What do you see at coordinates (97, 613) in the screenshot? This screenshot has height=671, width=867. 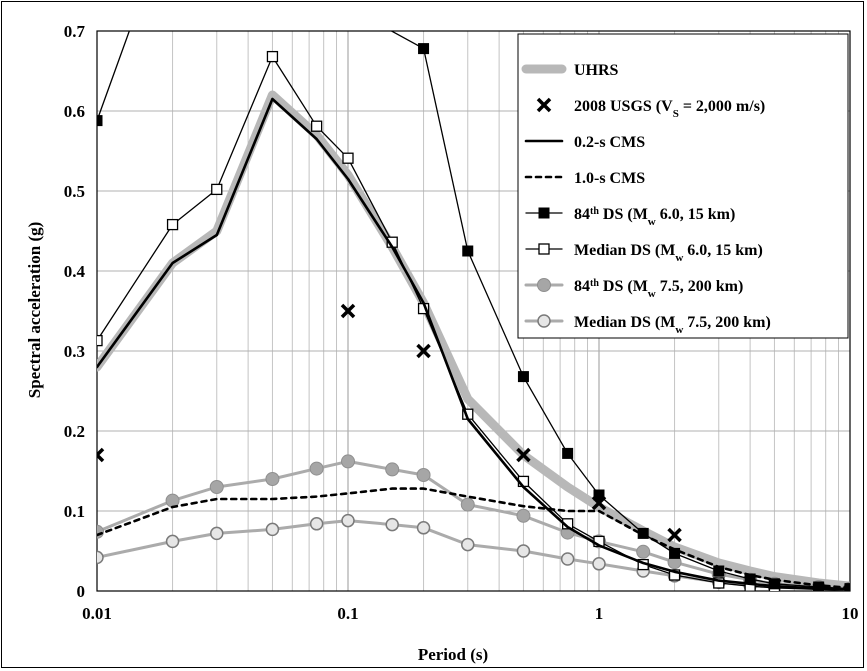 I see `x-tick-label: 0.01` at bounding box center [97, 613].